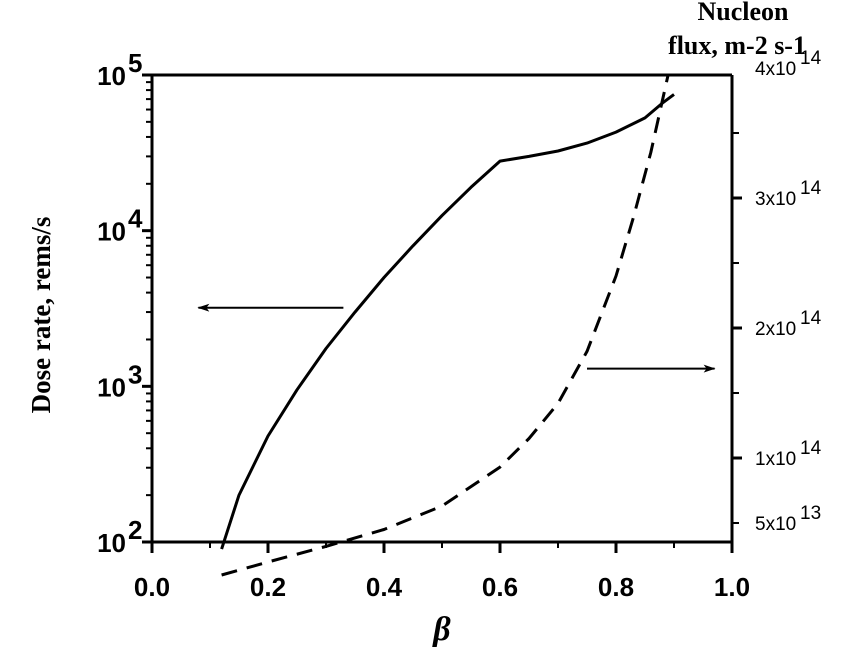  Describe the element at coordinates (775, 69) in the screenshot. I see `y-right-tick-label: 4x10` at that location.